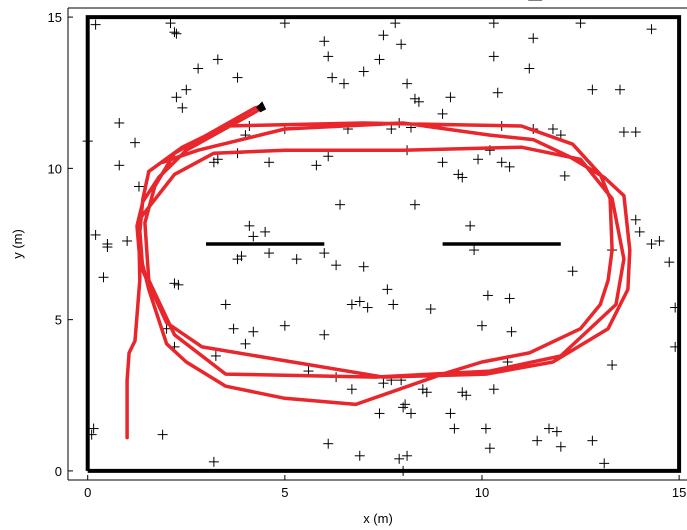 The image size is (687, 530). What do you see at coordinates (87, 492) in the screenshot?
I see `x-tick-label: 0` at bounding box center [87, 492].